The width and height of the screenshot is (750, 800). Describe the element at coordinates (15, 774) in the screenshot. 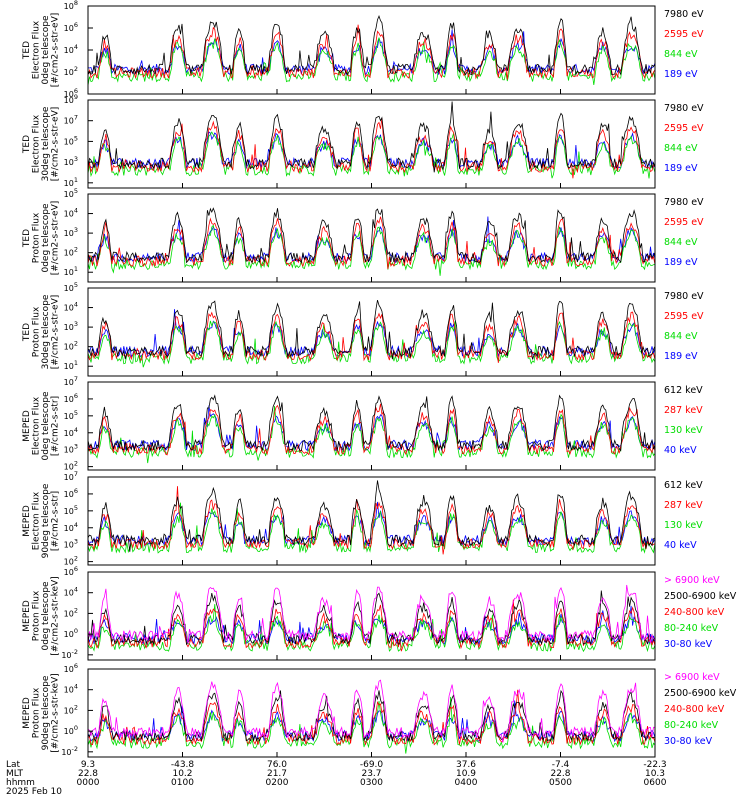

I see `x-row-label: MLT` at that location.